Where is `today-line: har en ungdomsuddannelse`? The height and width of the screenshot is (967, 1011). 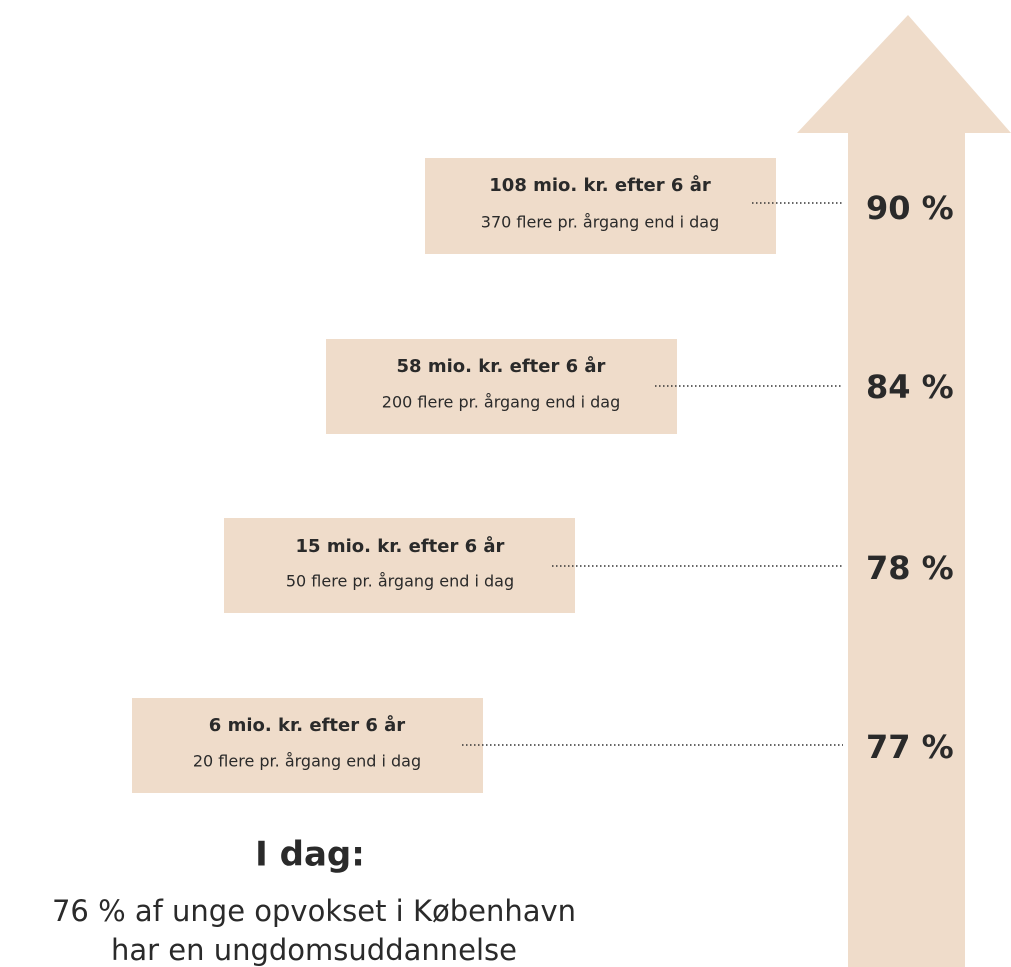
today-line: har en ungdomsuddannelse is located at coordinates (314, 950).